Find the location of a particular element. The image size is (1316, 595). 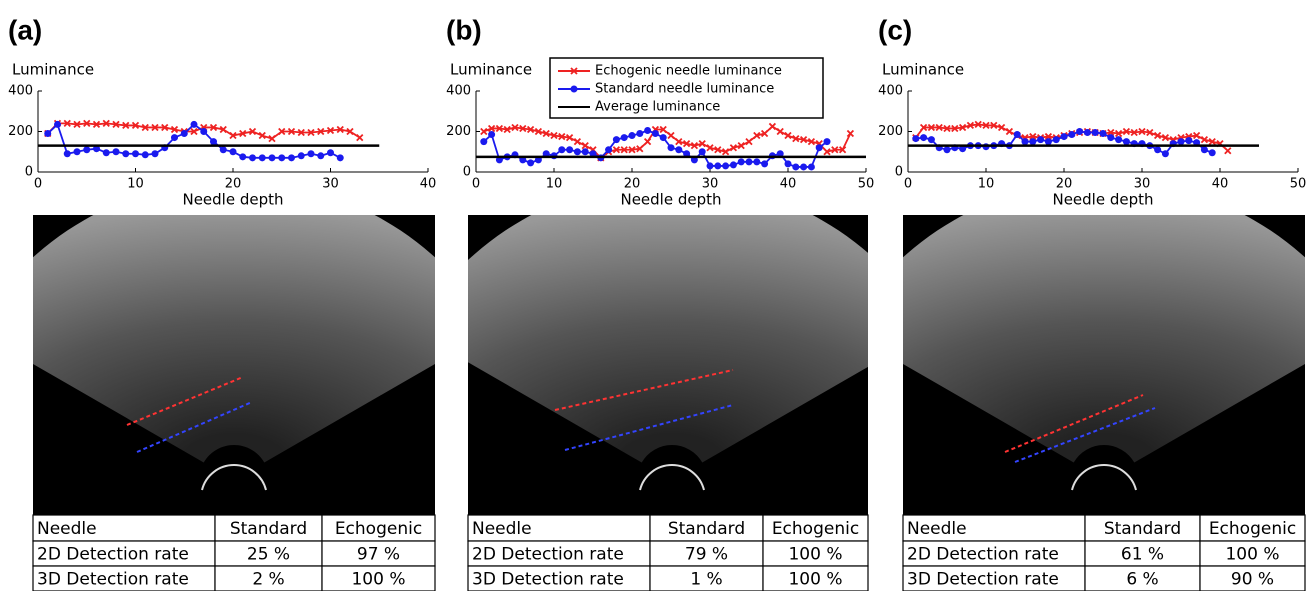

x-tick-label: 20 is located at coordinates (233, 184).